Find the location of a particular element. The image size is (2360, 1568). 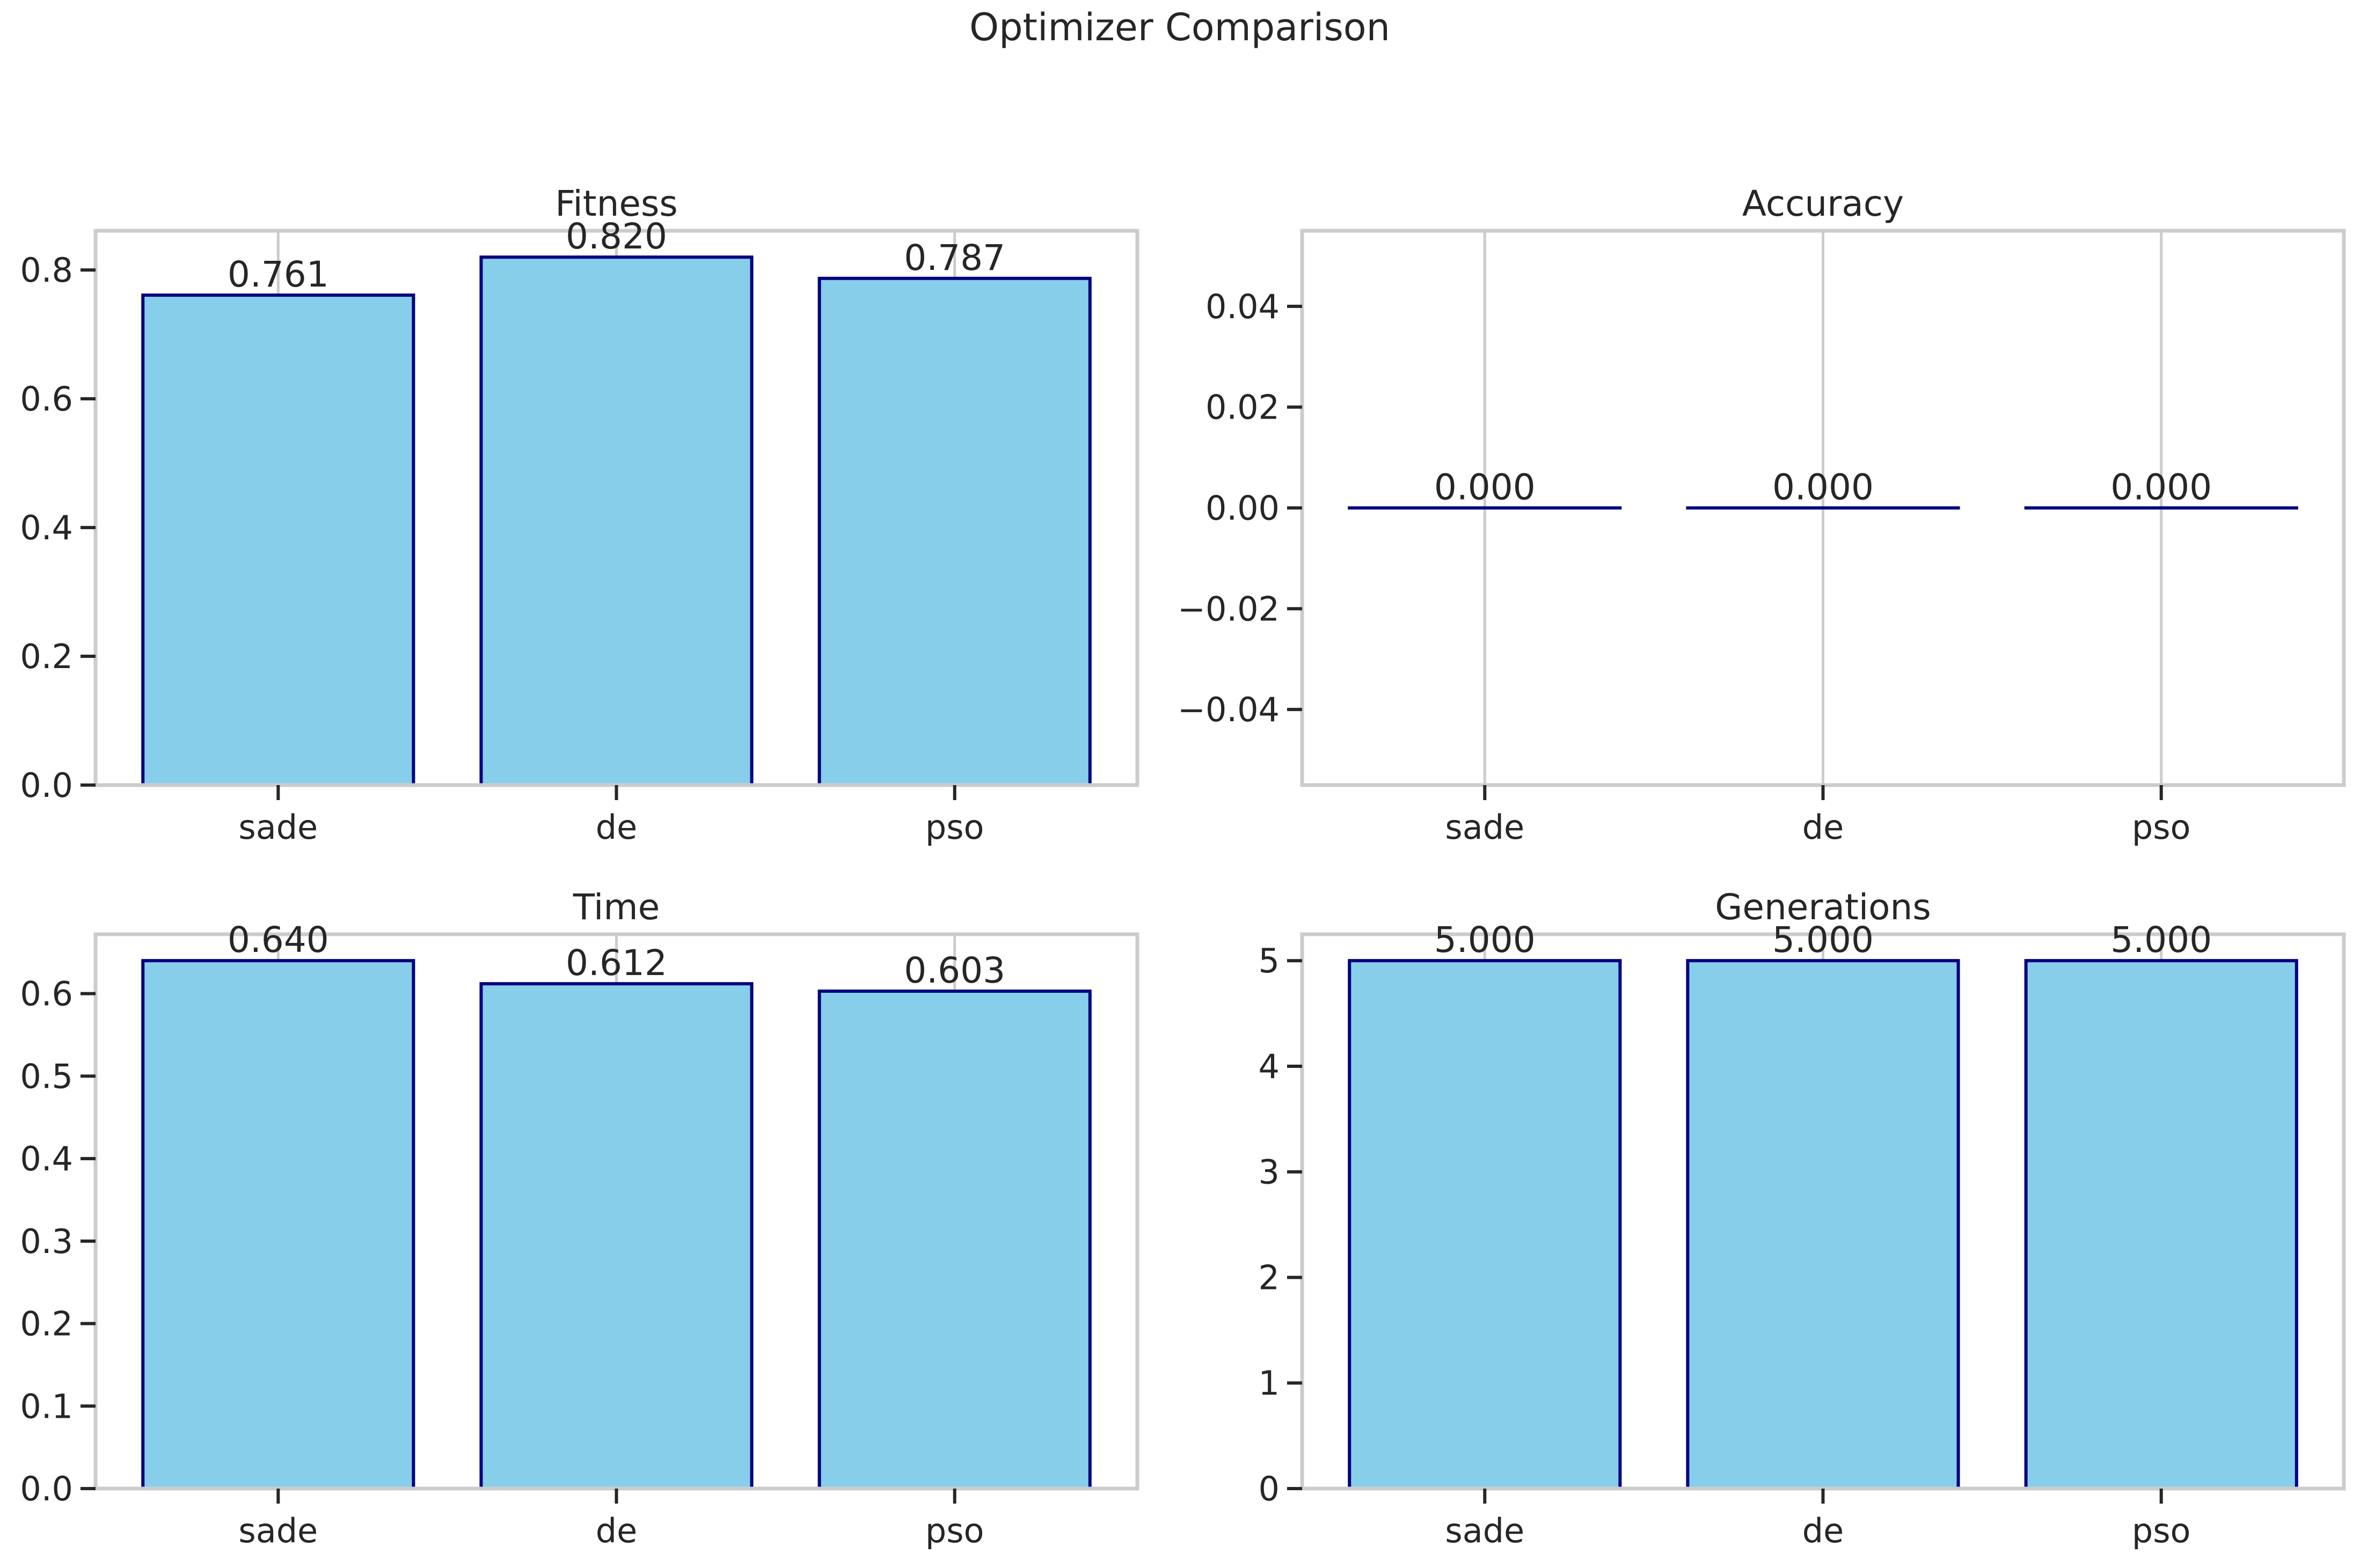

y-tick-label: 0 is located at coordinates (1269, 1488).